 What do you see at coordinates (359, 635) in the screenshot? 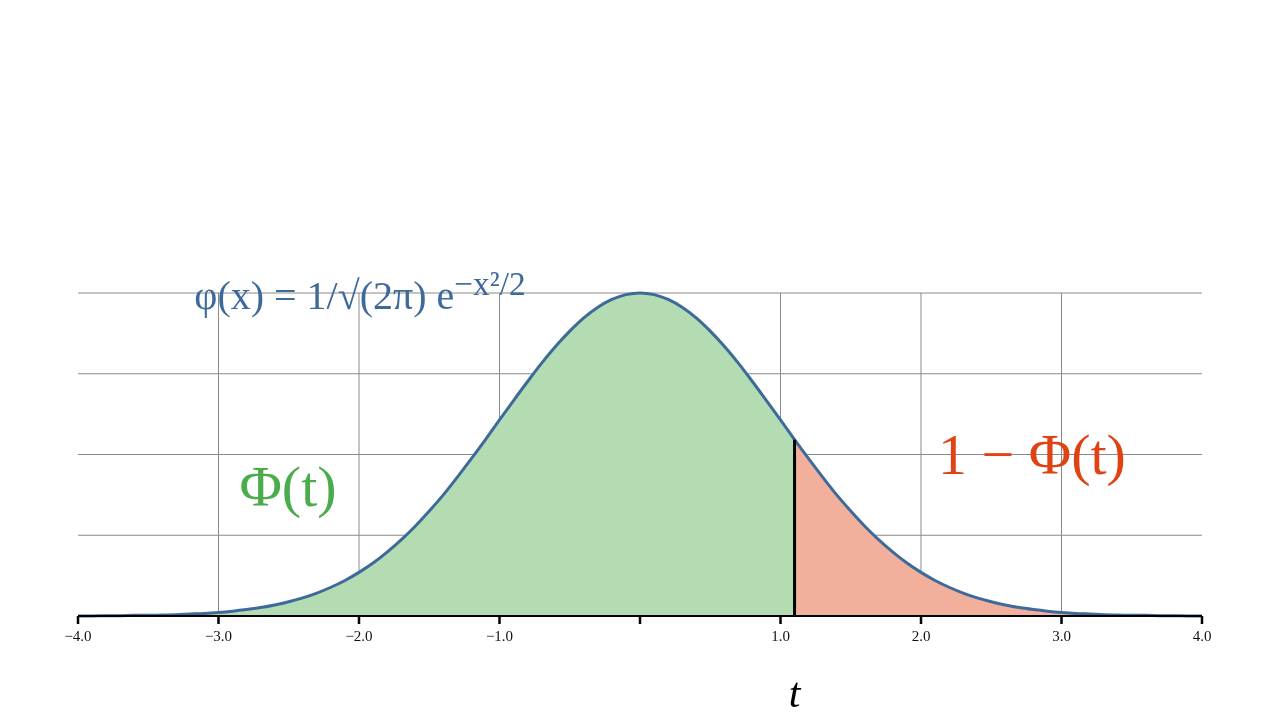
I see `x-tick-label: −2.0` at bounding box center [359, 635].